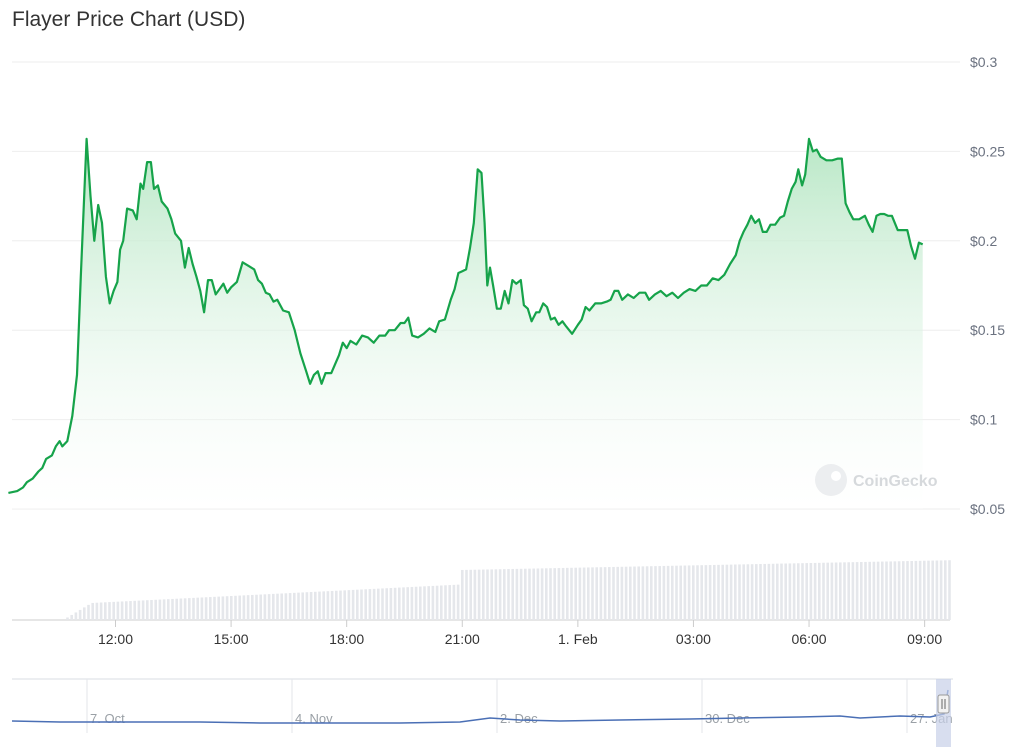 This screenshot has width=1024, height=747. Describe the element at coordinates (987, 151) in the screenshot. I see `y-tick-label: $0.25` at that location.